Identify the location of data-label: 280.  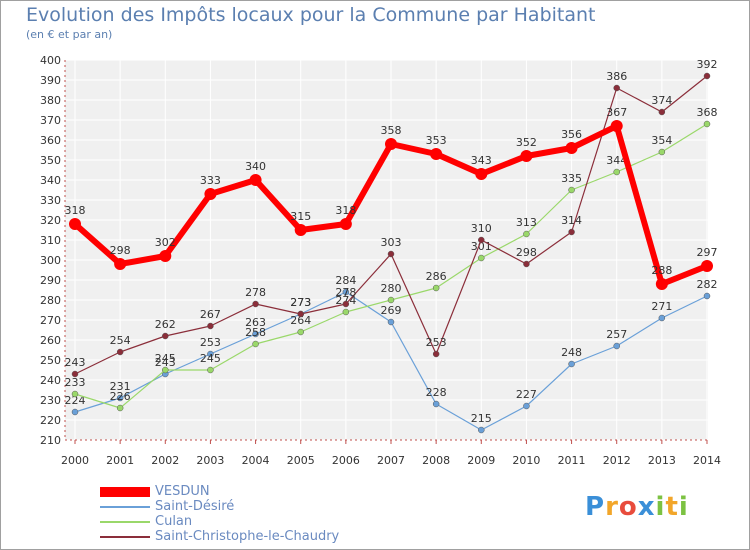
(391, 288).